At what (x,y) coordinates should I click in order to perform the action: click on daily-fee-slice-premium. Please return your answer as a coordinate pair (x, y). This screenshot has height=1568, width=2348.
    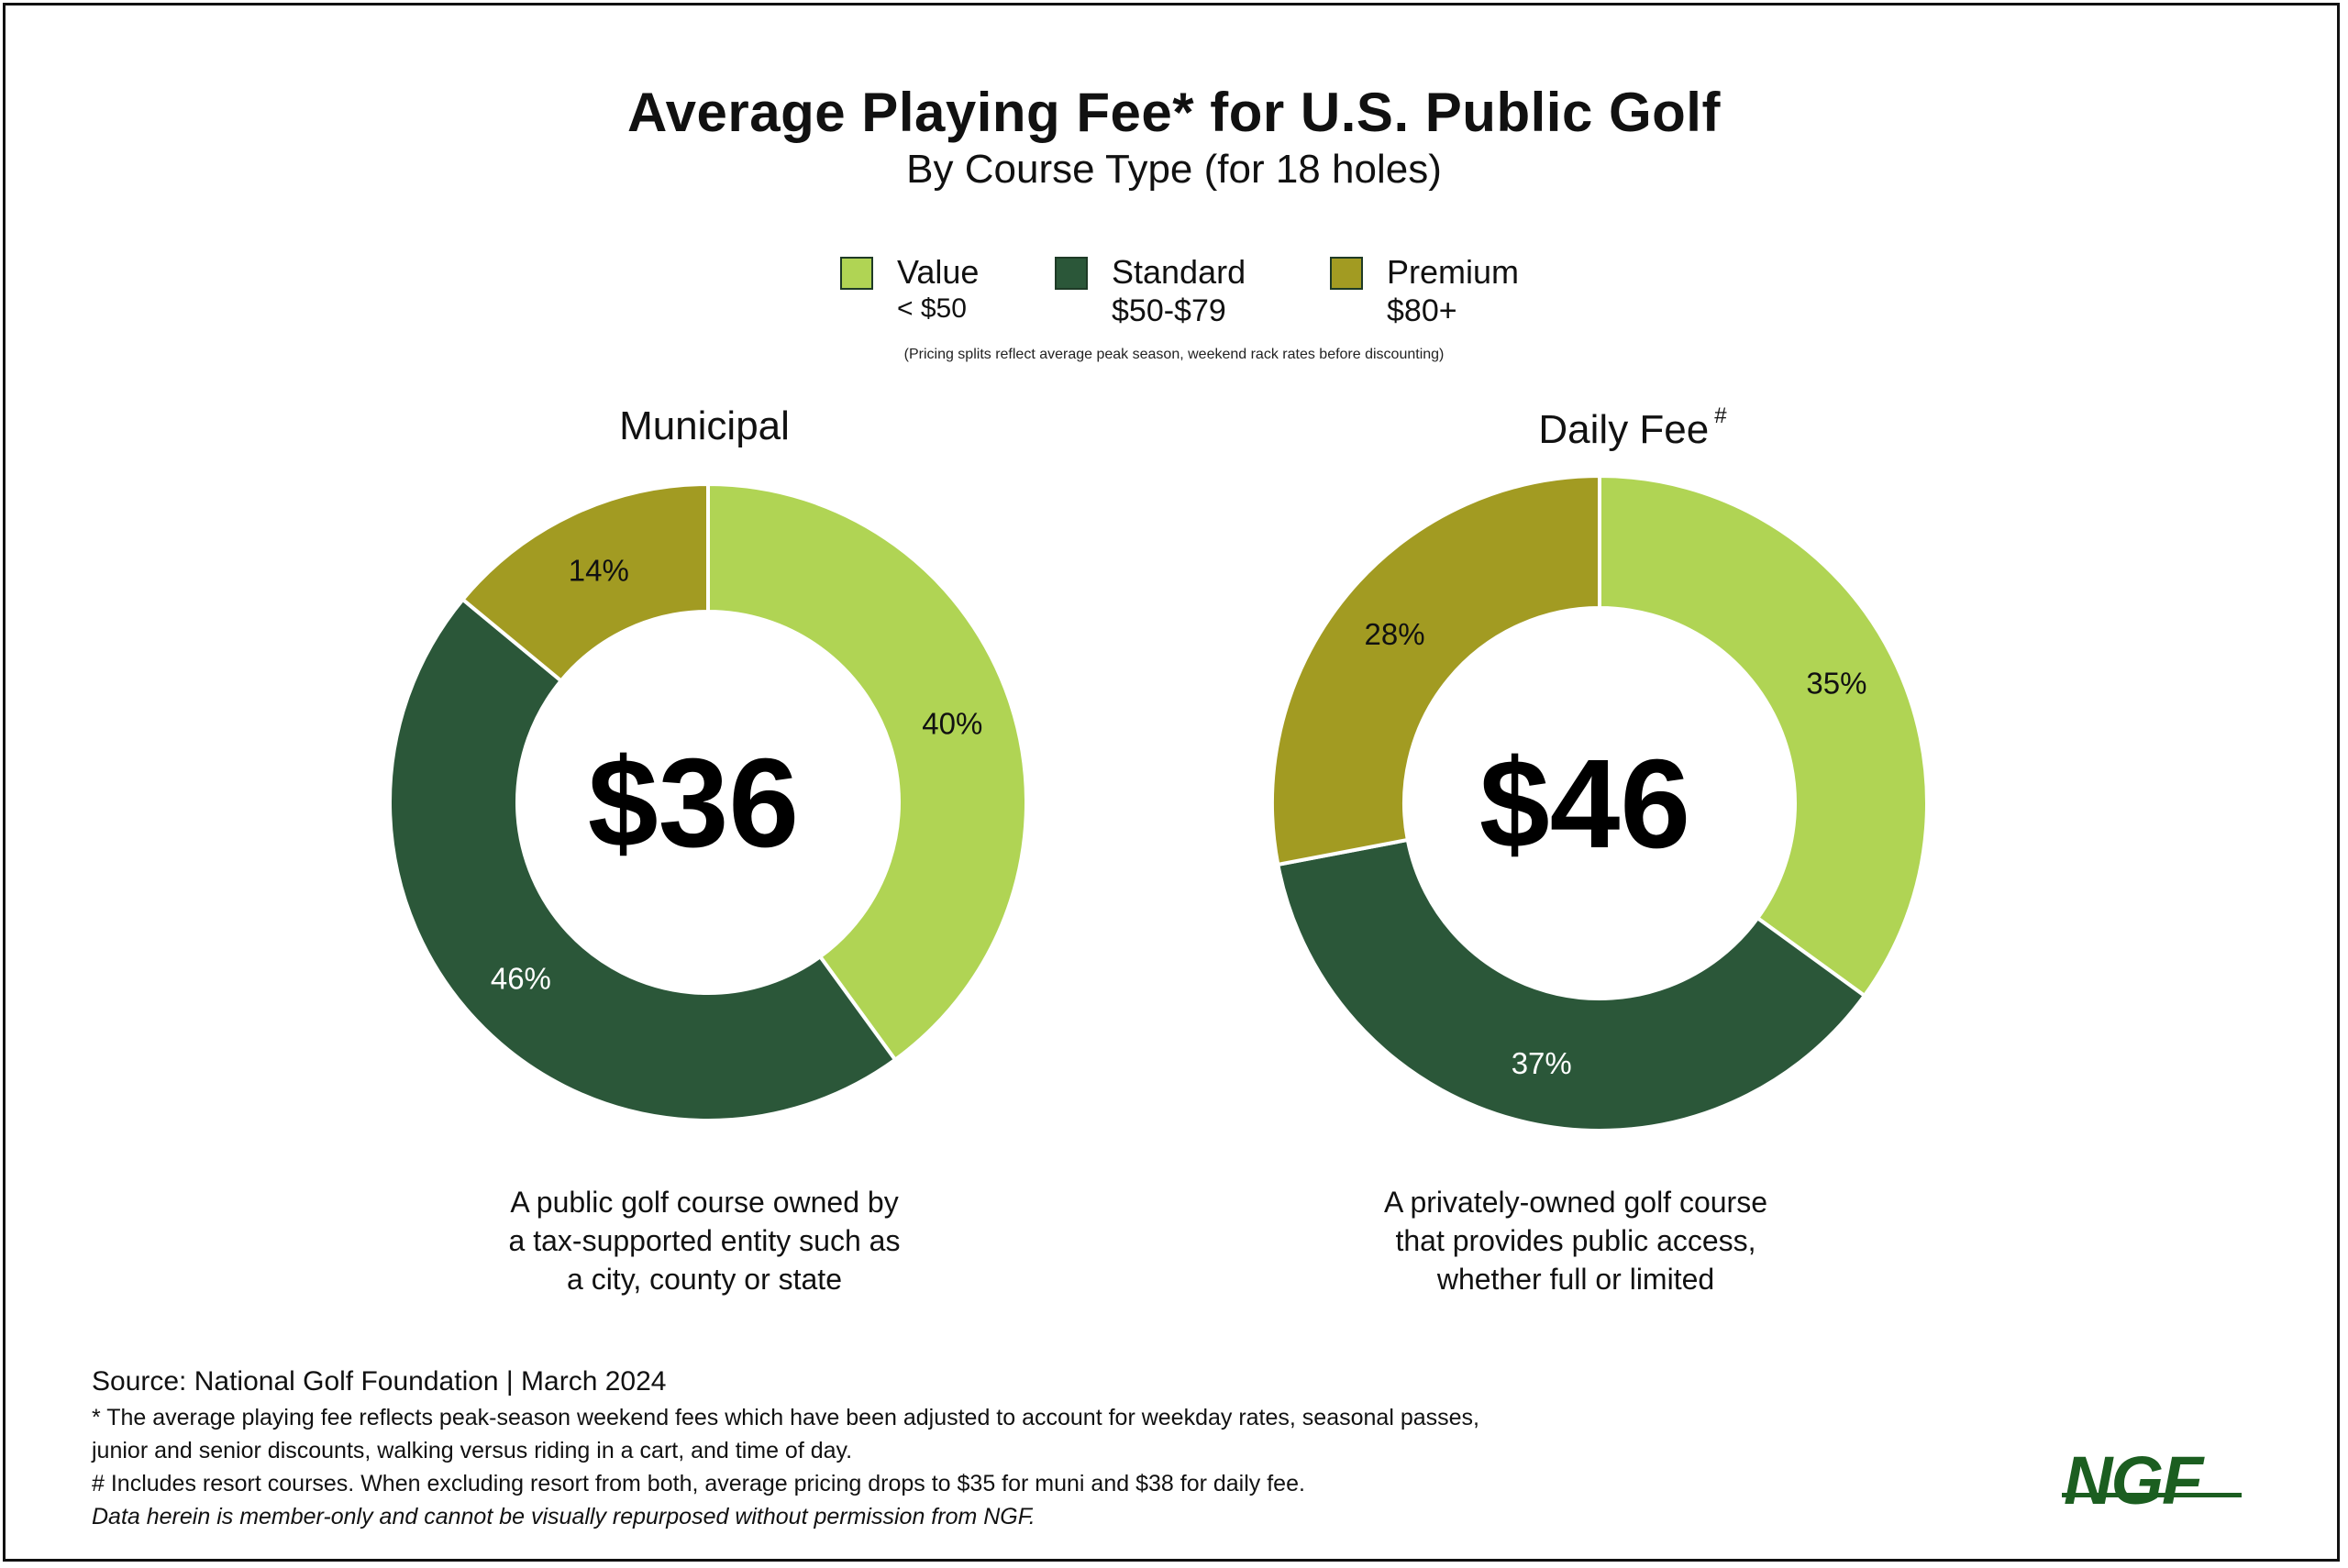
    Looking at the image, I should click on (1435, 670).